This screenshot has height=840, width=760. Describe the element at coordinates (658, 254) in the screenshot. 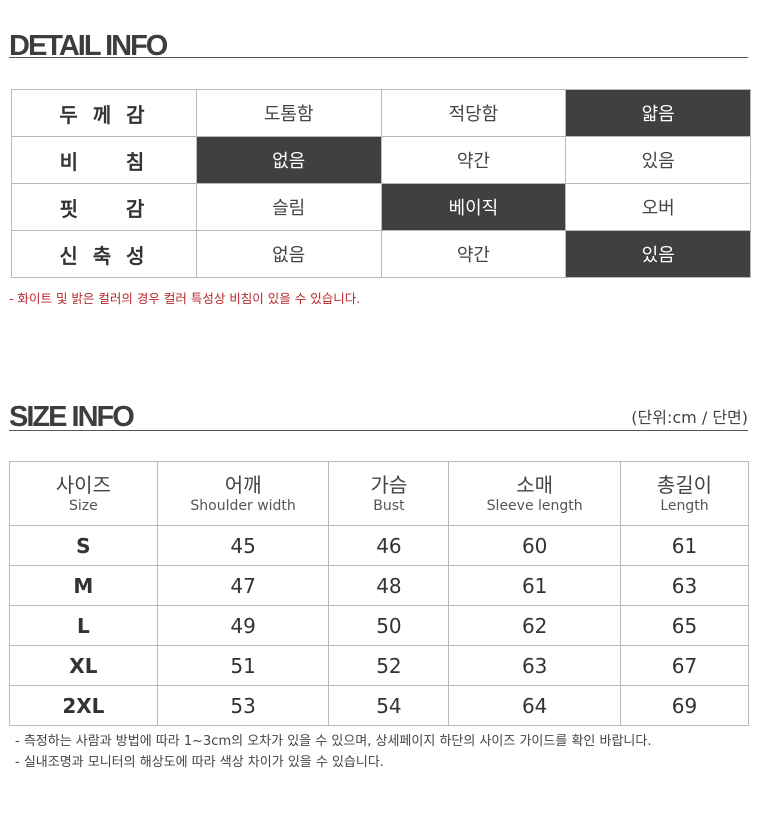

I see `detail-option-selected: 있음` at that location.